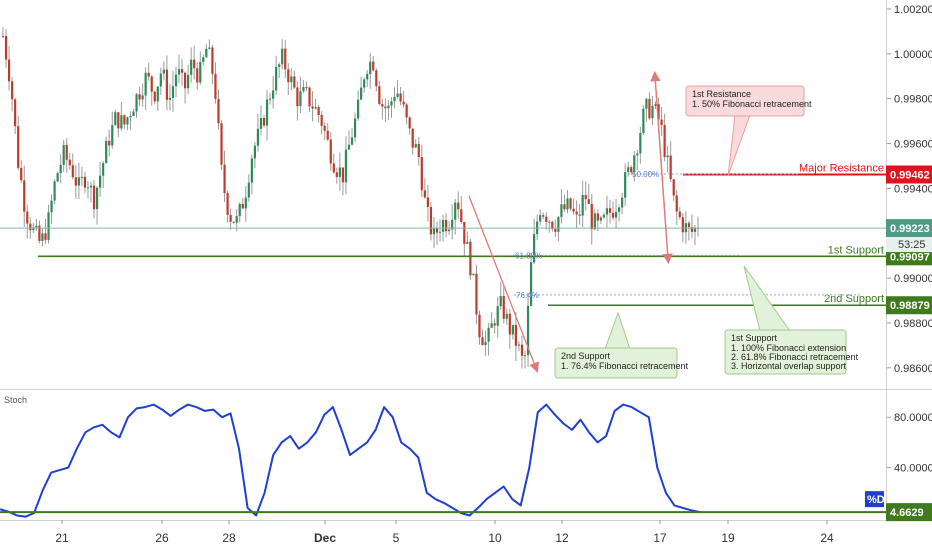 This screenshot has height=550, width=932. I want to click on major-resistance-label: Major Resistance, so click(841, 168).